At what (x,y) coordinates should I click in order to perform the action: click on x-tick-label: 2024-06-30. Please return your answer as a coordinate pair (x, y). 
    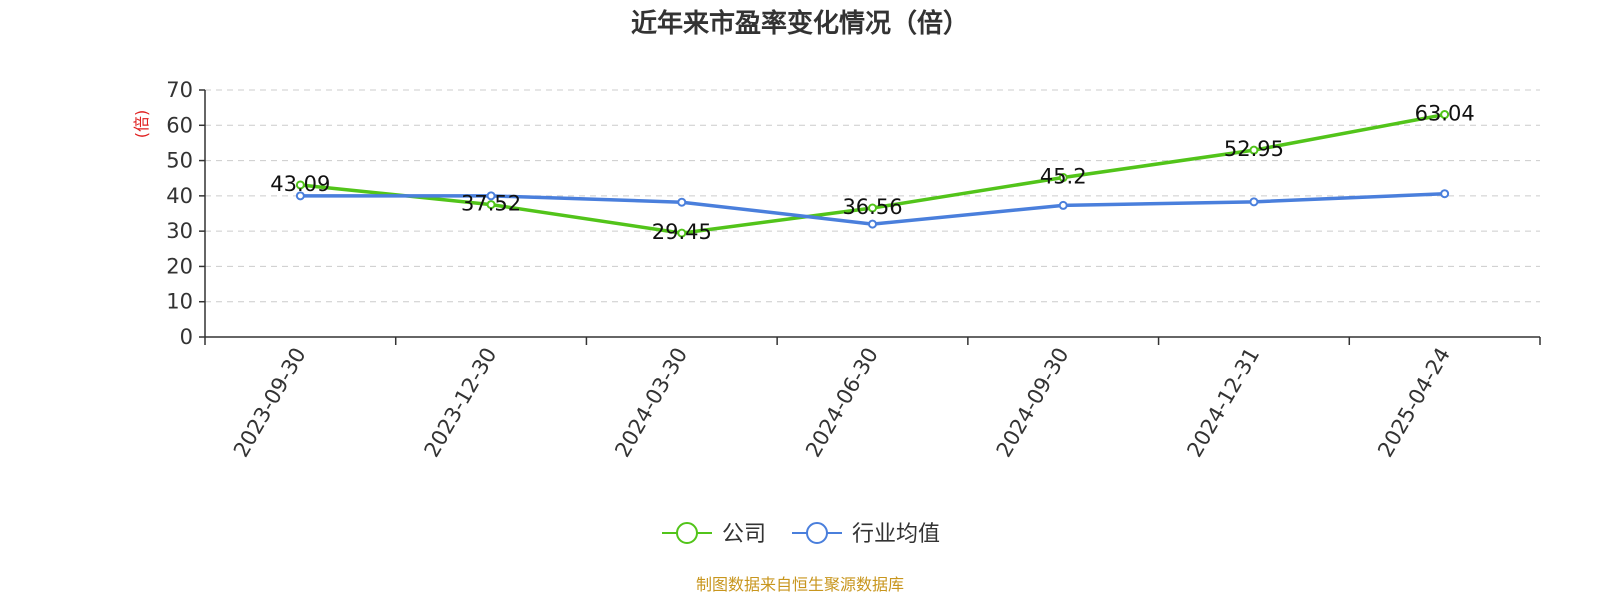
    Looking at the image, I should click on (842, 403).